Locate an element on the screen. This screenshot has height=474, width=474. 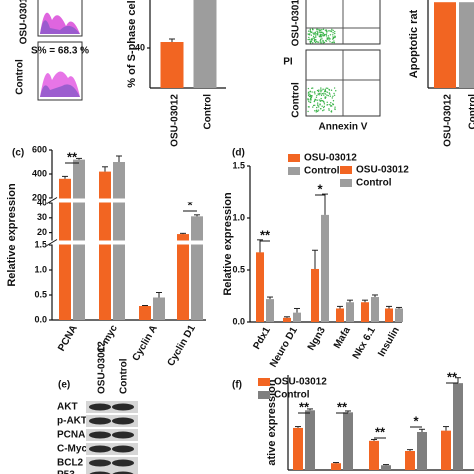
break-mark is located at coordinates (52, 242).